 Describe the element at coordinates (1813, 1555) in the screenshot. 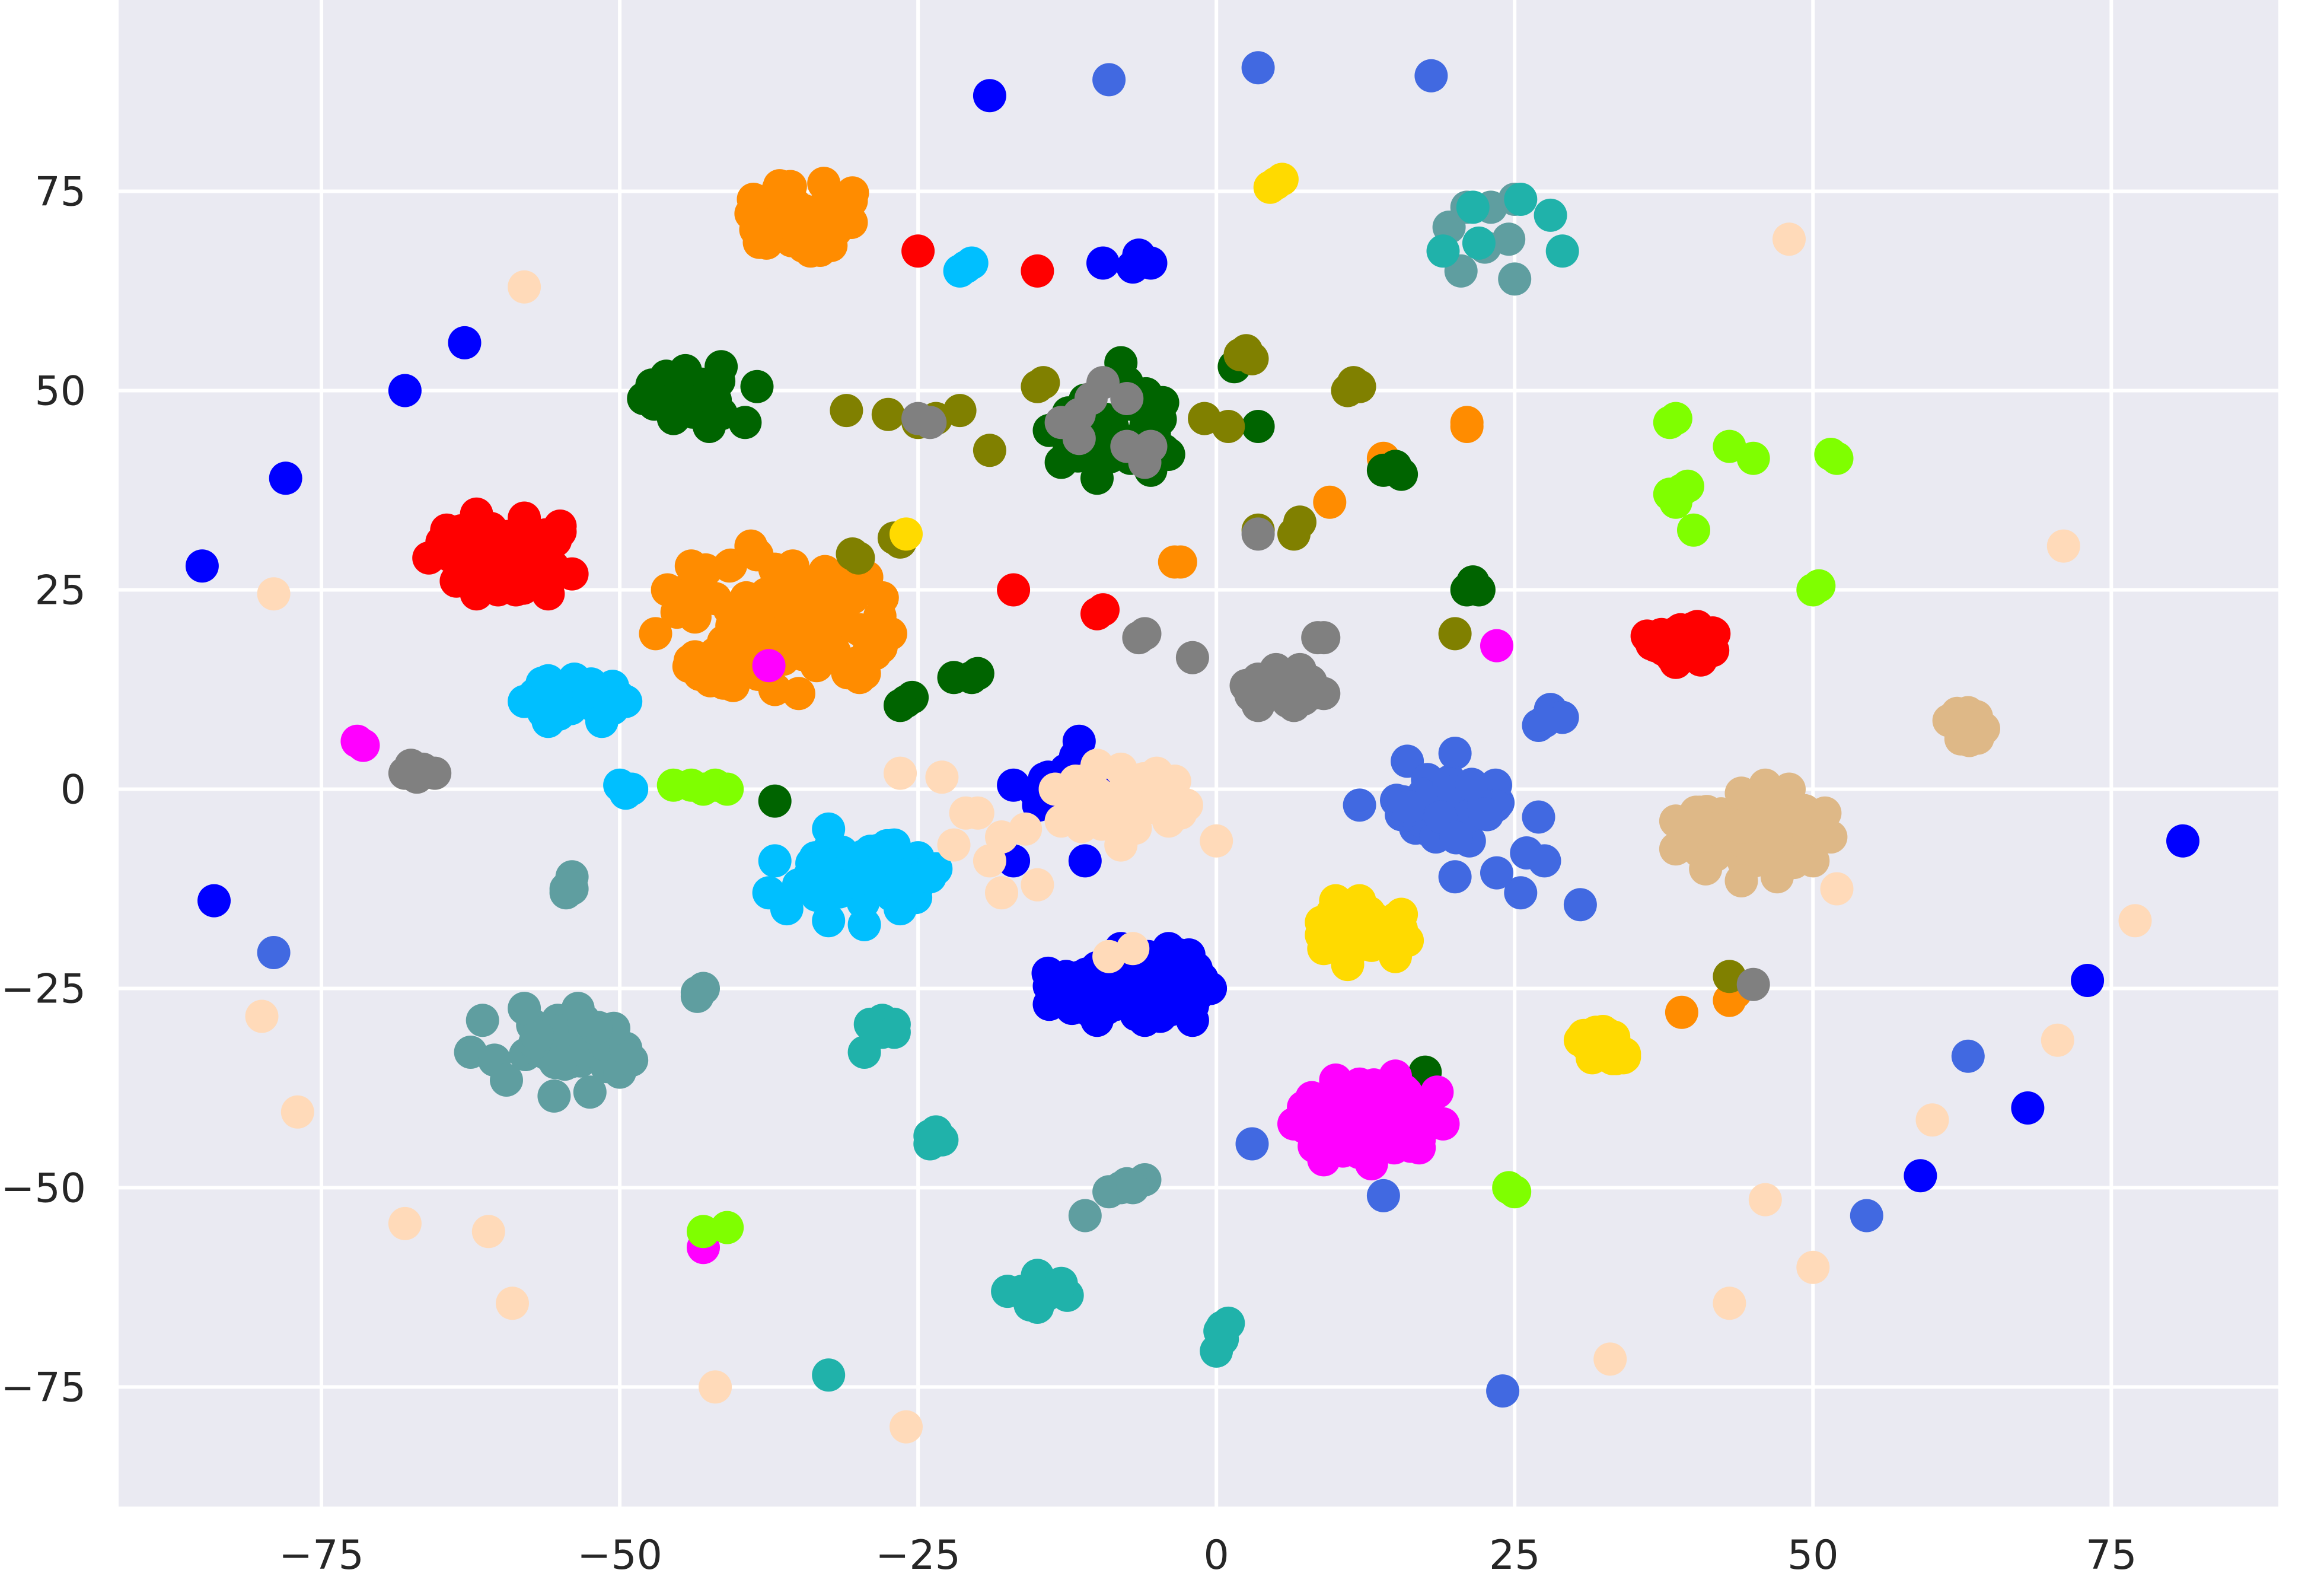

I see `x-tick-label: 50` at that location.